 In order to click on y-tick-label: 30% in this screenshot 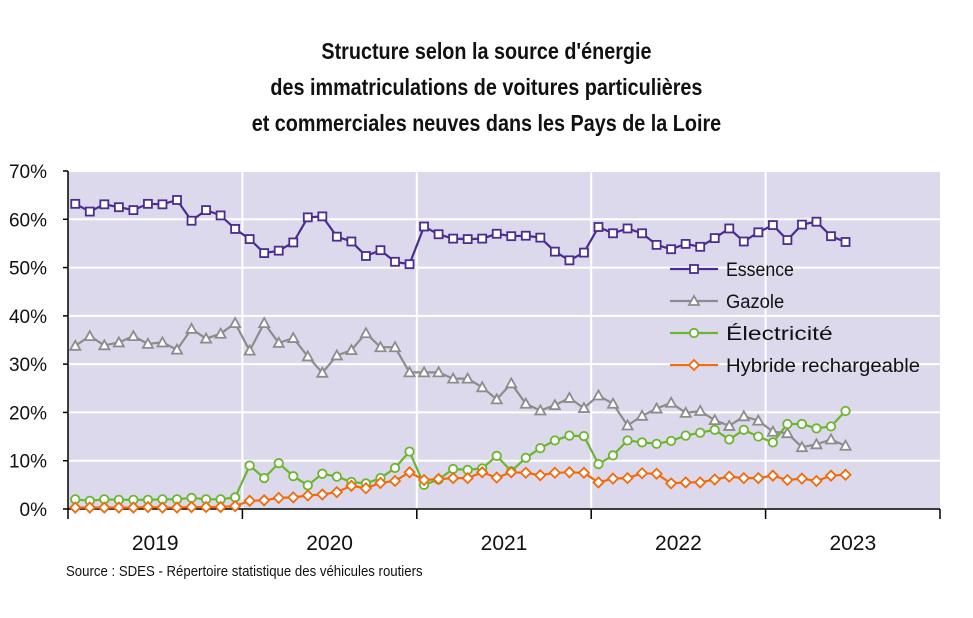, I will do `click(28, 365)`.